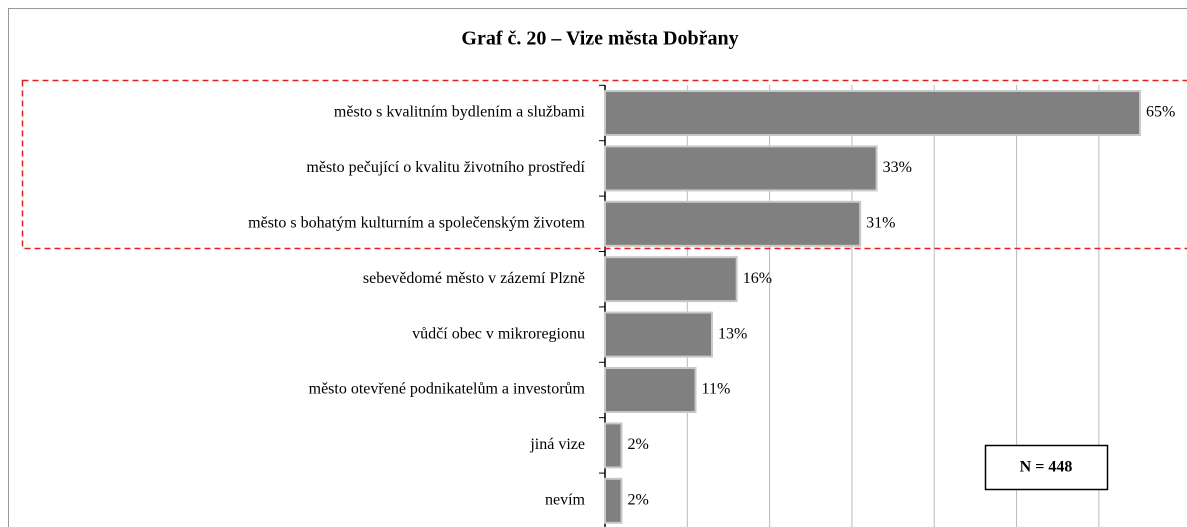  I want to click on annotation: N = 448, so click(1046, 467).